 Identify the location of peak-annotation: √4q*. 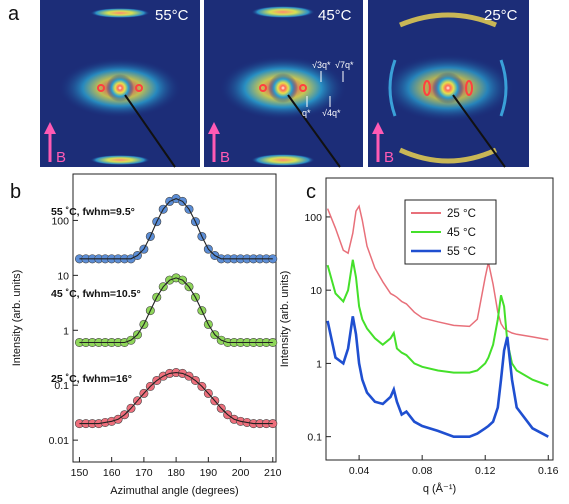
(331, 113).